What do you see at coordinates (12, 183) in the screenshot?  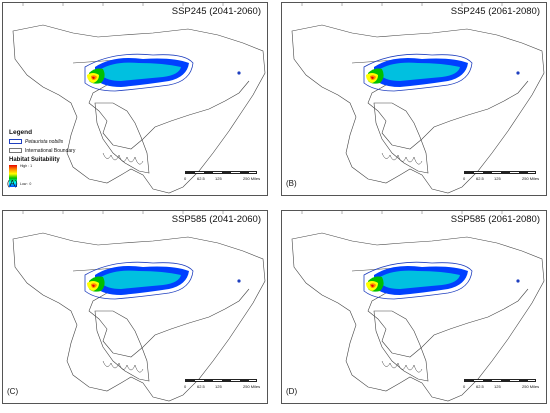 I see `panel-label: (A)` at bounding box center [12, 183].